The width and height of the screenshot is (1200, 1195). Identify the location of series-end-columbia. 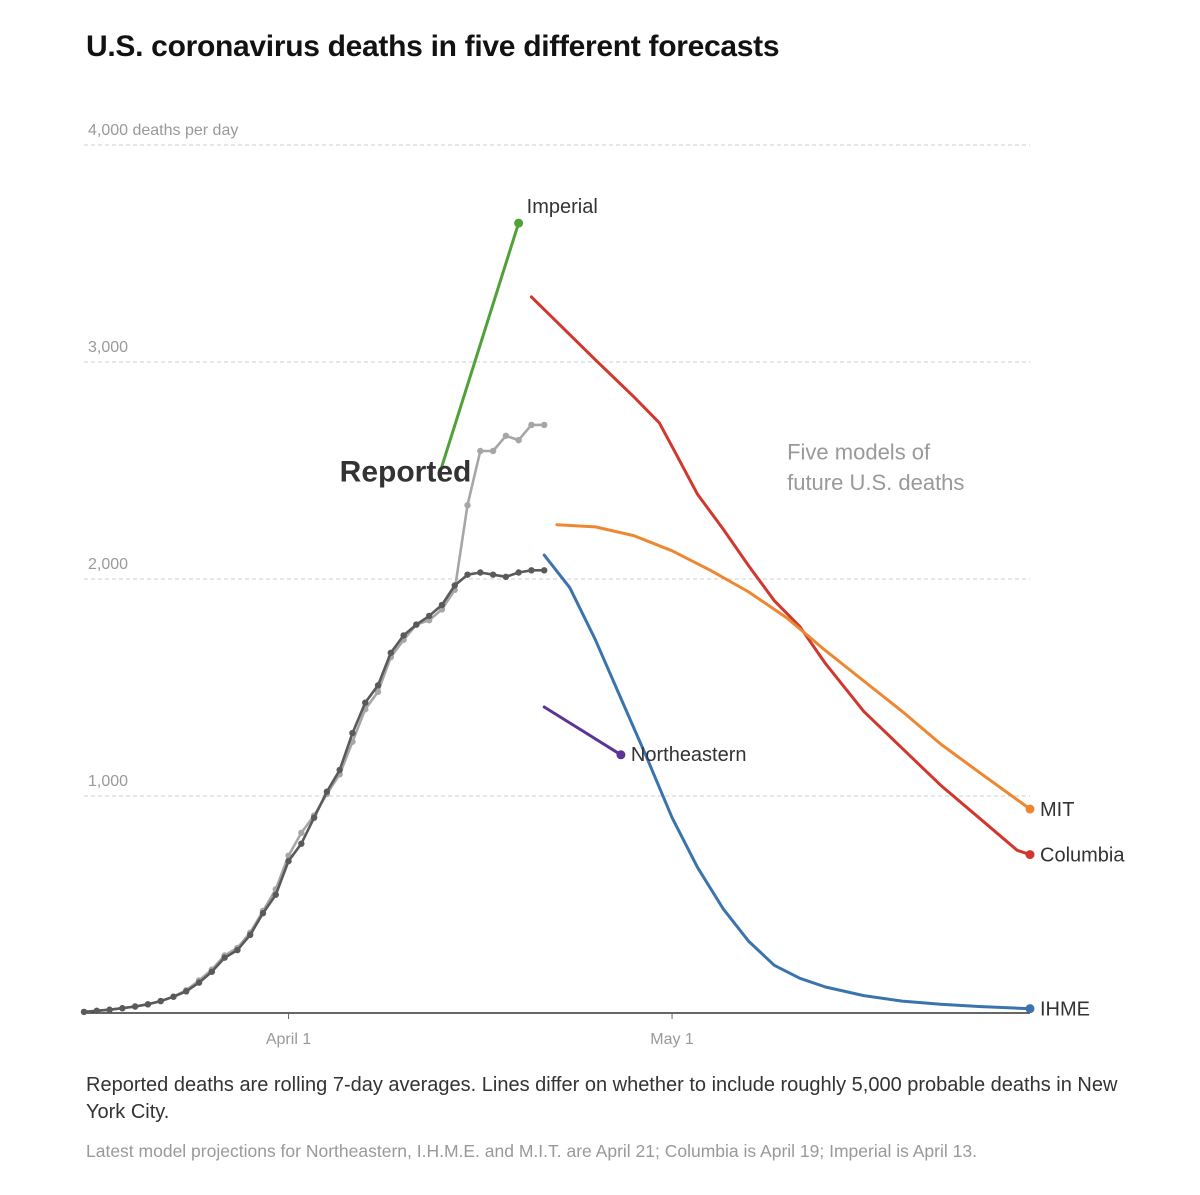
(1030, 855).